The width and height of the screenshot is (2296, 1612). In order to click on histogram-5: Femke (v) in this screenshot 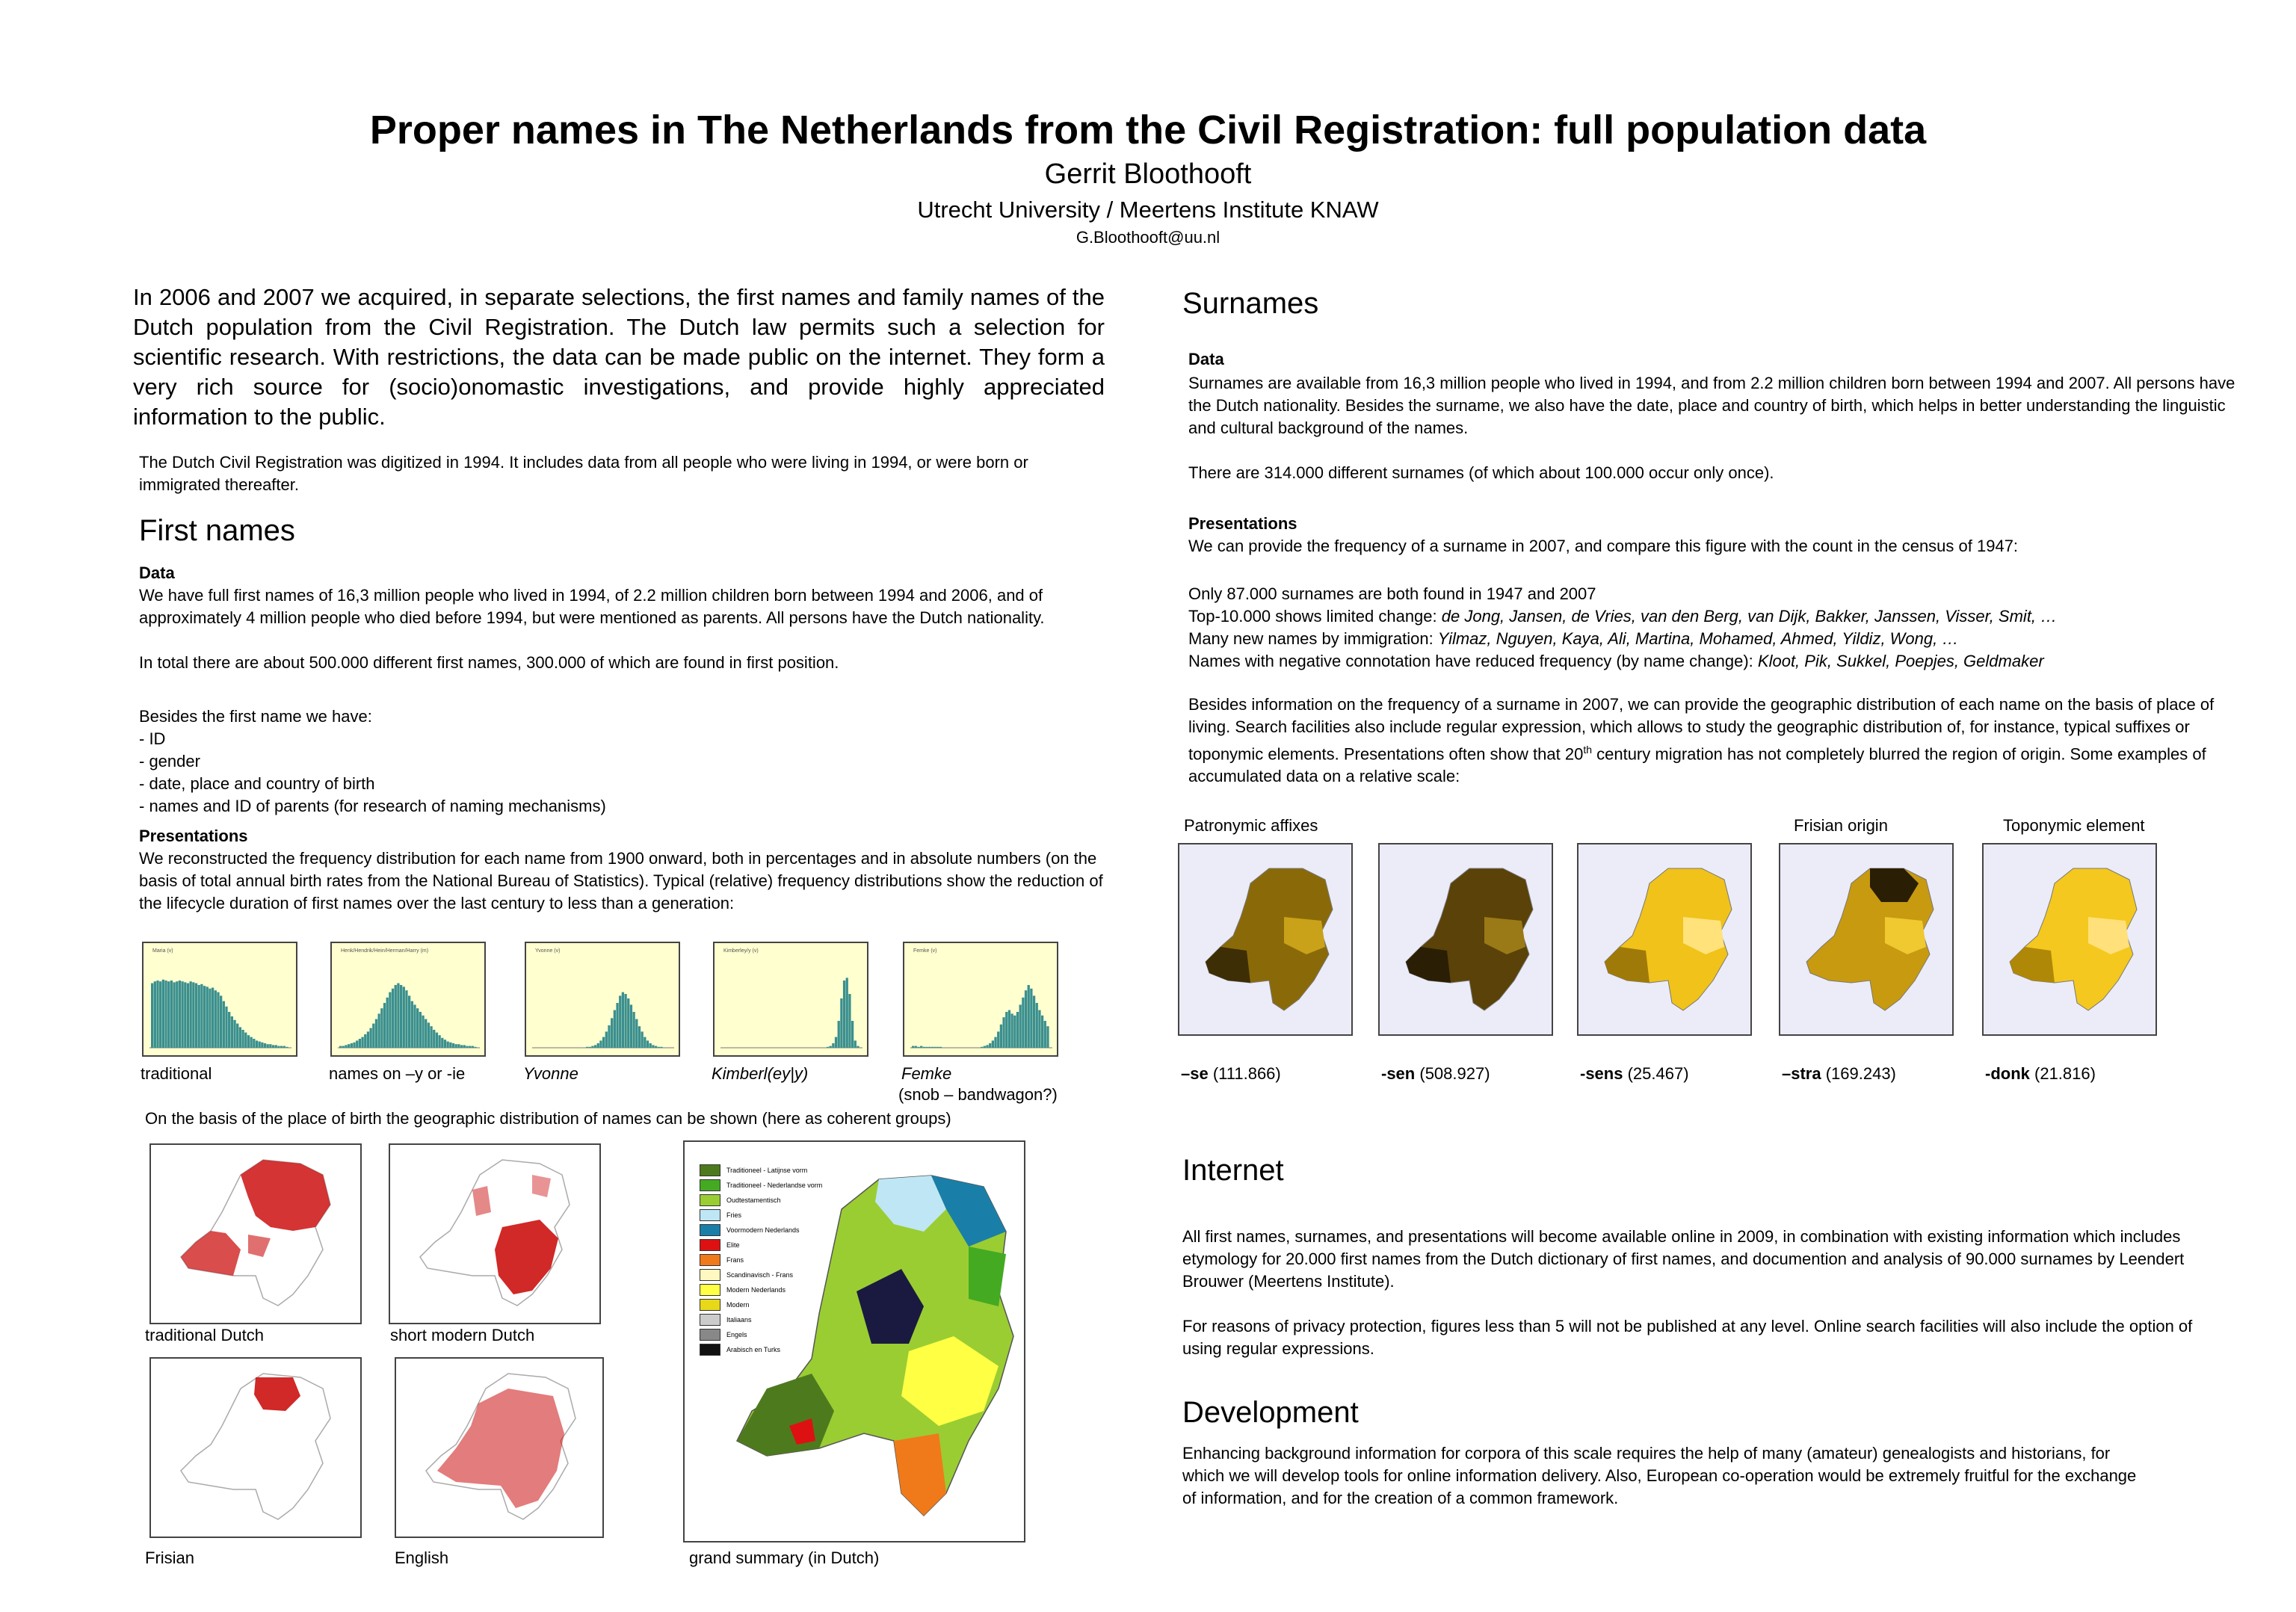, I will do `click(981, 1000)`.